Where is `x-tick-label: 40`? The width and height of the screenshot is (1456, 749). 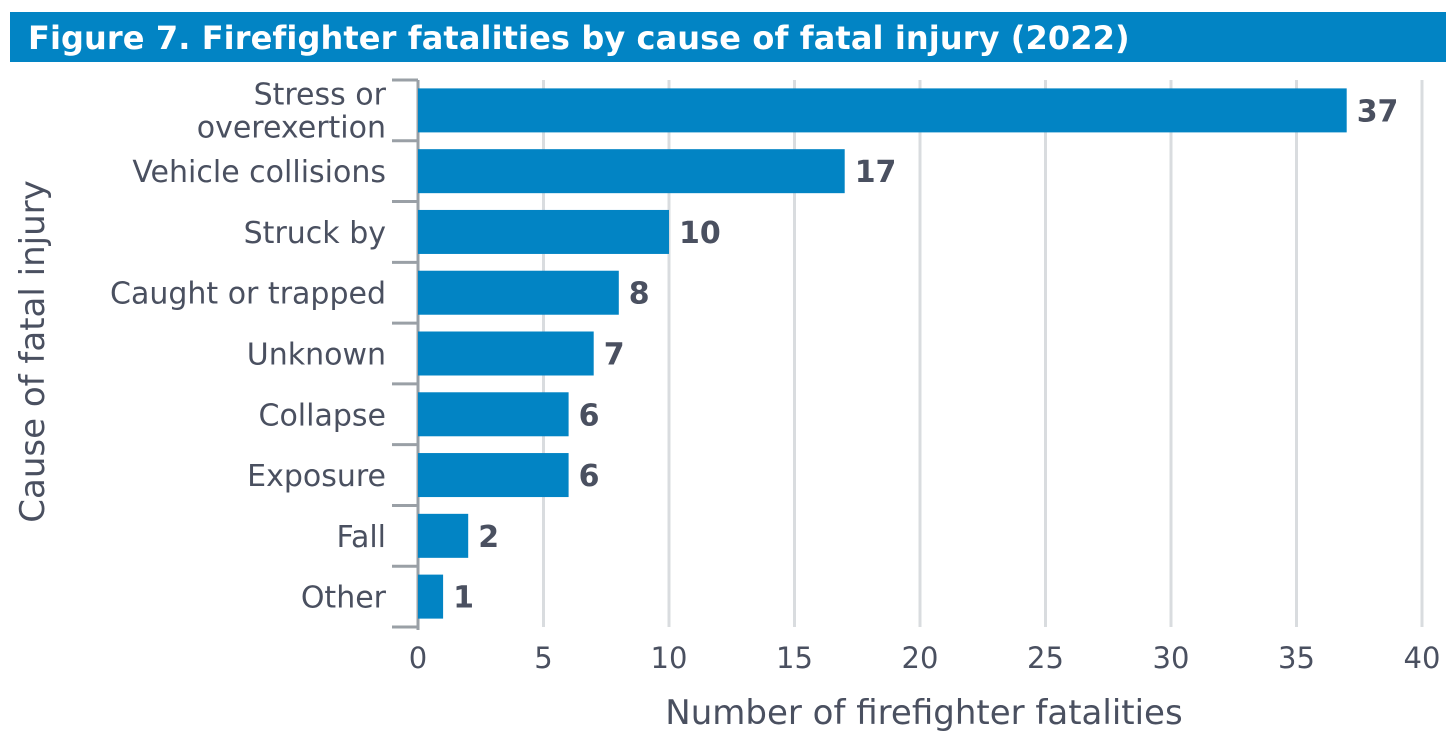
x-tick-label: 40 is located at coordinates (1422, 658).